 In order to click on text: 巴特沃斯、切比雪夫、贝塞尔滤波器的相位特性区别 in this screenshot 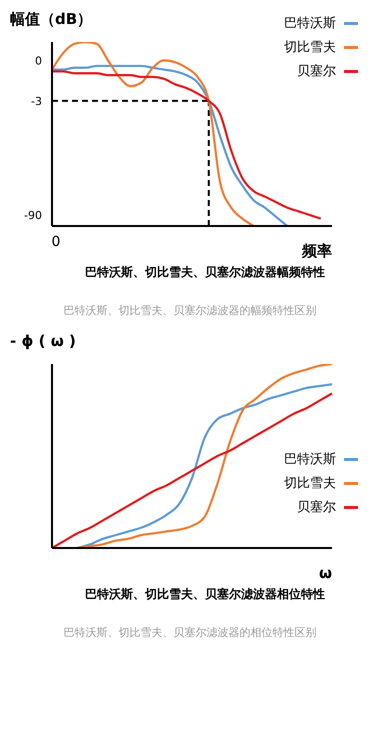, I will do `click(190, 632)`.